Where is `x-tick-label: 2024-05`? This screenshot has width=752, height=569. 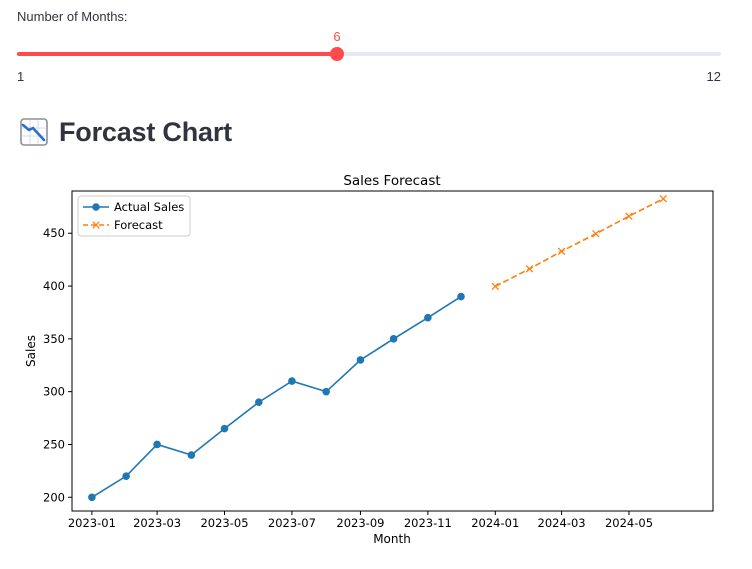 x-tick-label: 2024-05 is located at coordinates (629, 523).